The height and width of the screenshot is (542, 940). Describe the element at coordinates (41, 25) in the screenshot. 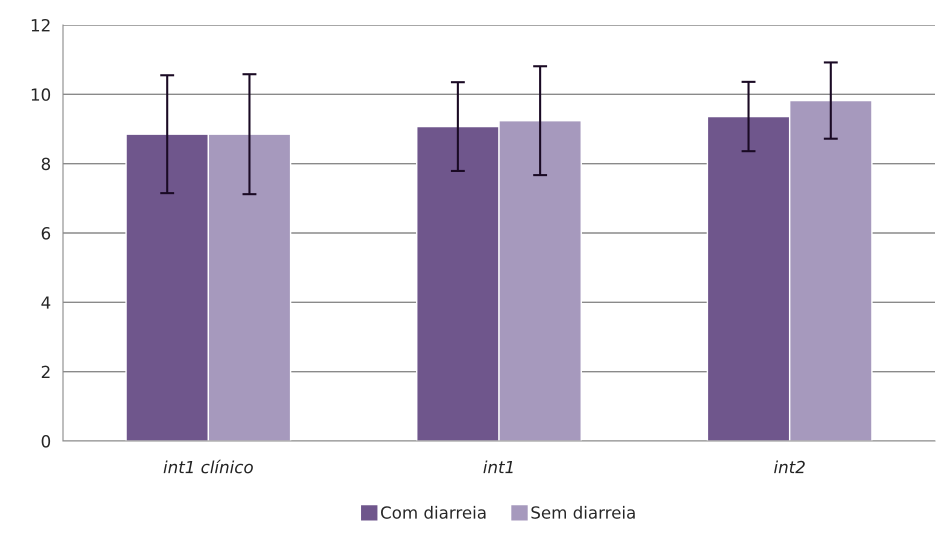

I see `y-tick-label: 12` at that location.